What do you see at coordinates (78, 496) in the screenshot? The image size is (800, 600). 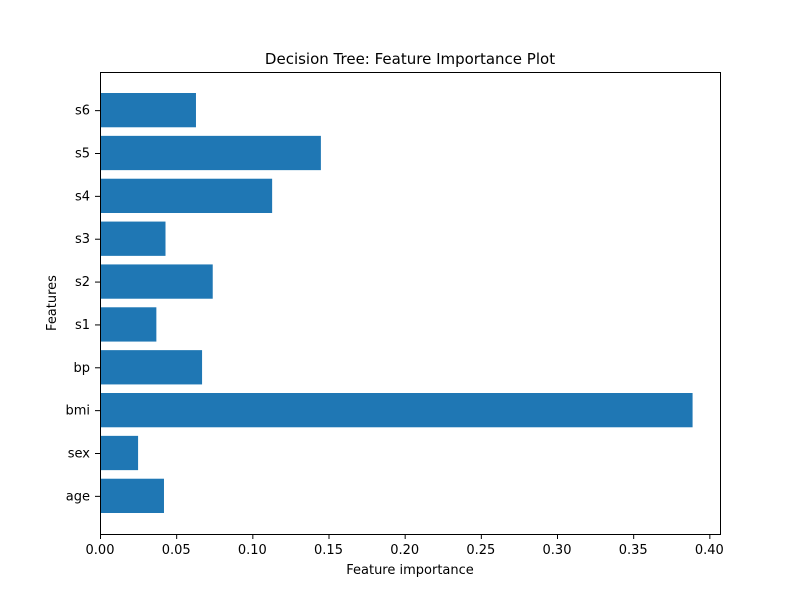 I see `y-tick-label: age` at bounding box center [78, 496].